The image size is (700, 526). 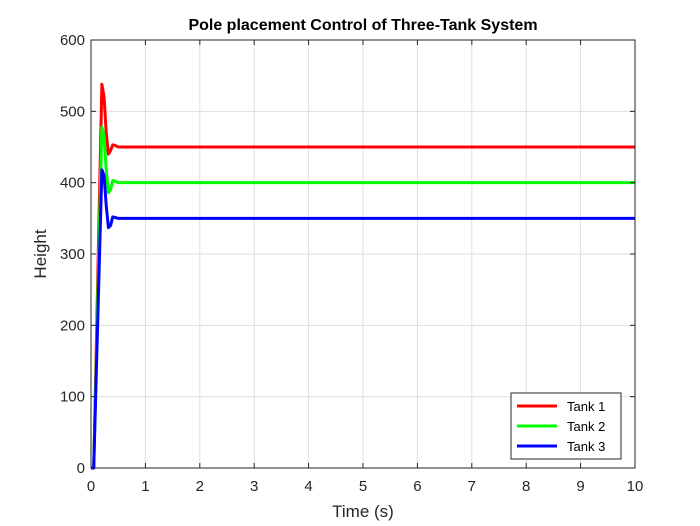 What do you see at coordinates (586, 446) in the screenshot?
I see `legend-label: Tank 3` at bounding box center [586, 446].